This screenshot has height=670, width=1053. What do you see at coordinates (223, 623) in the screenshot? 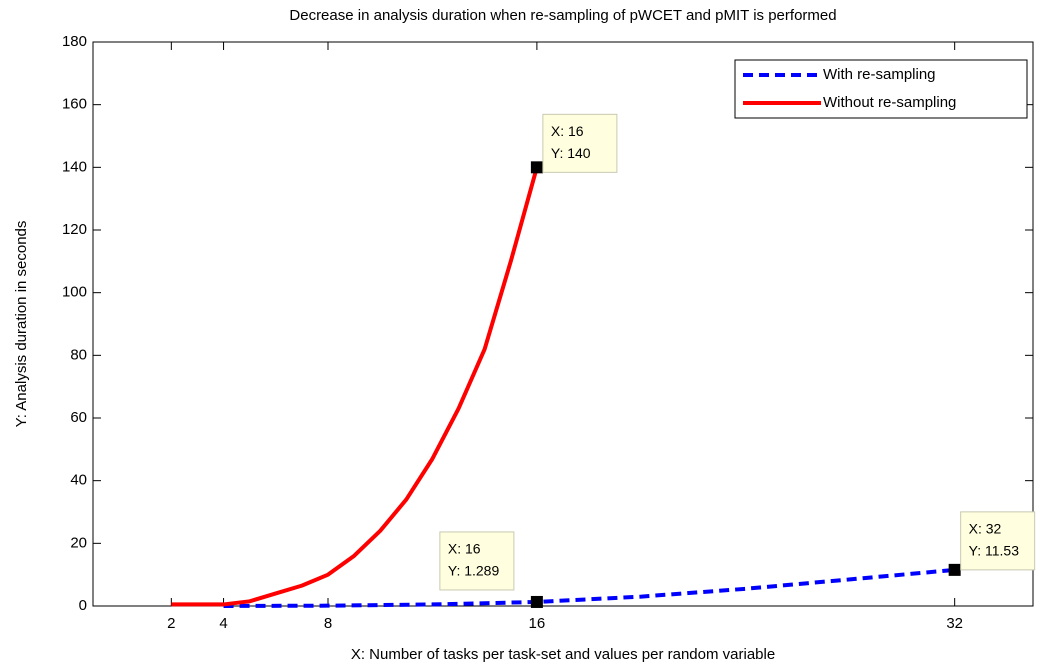
I see `x-tick-label: 4` at bounding box center [223, 623].